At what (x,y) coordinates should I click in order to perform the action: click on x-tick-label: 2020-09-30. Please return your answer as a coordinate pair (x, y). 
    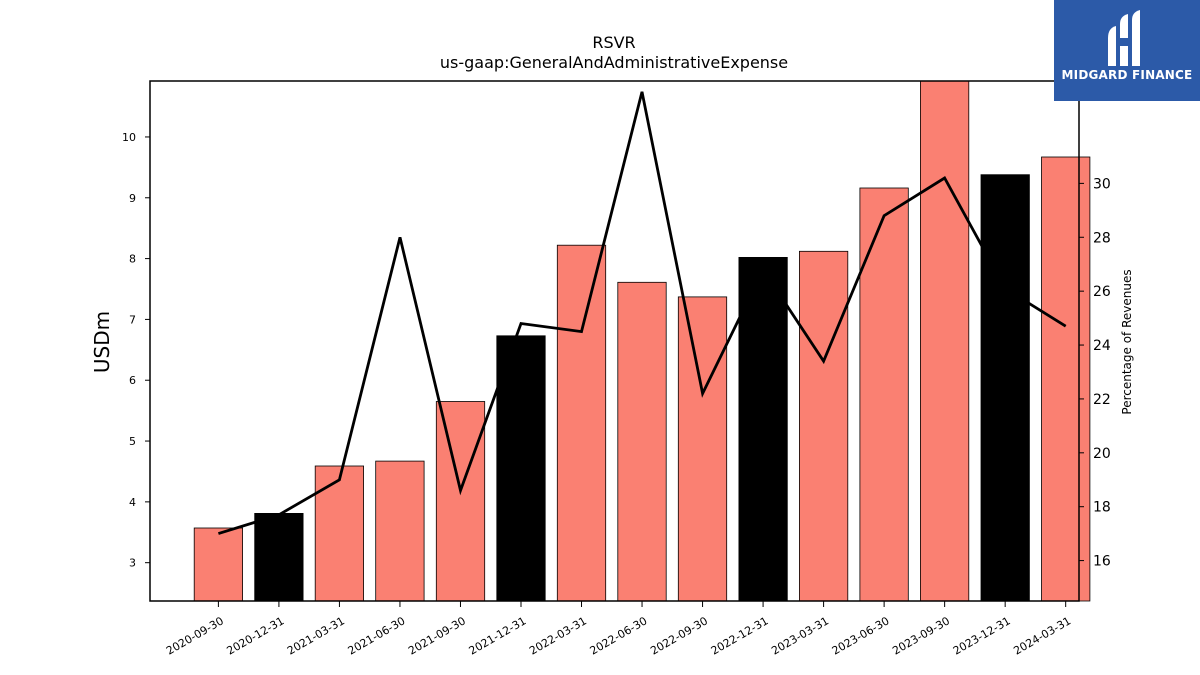
    Looking at the image, I should click on (195, 635).